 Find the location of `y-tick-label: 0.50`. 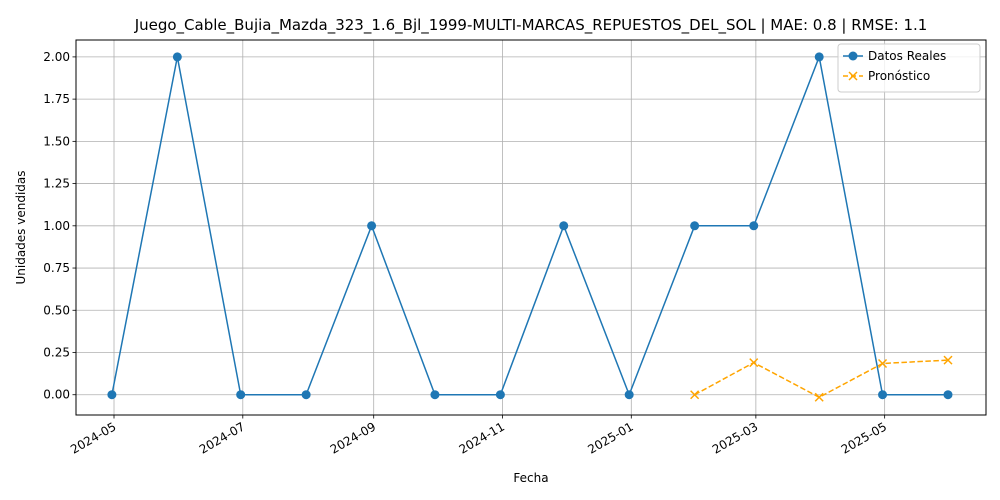

y-tick-label: 0.50 is located at coordinates (56, 310).